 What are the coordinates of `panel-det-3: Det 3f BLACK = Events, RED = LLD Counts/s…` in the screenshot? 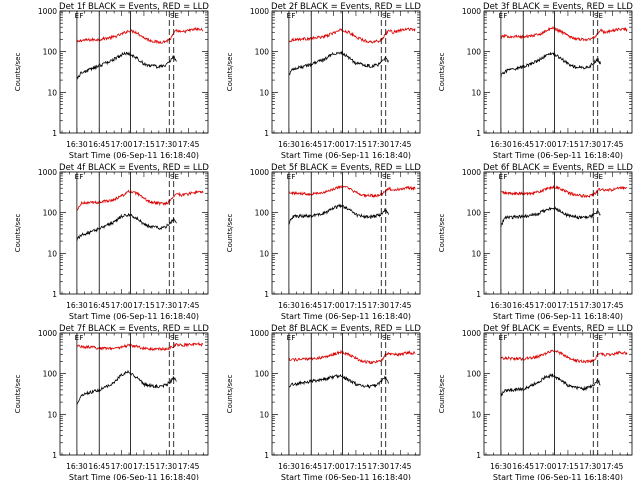 It's located at (535, 81).